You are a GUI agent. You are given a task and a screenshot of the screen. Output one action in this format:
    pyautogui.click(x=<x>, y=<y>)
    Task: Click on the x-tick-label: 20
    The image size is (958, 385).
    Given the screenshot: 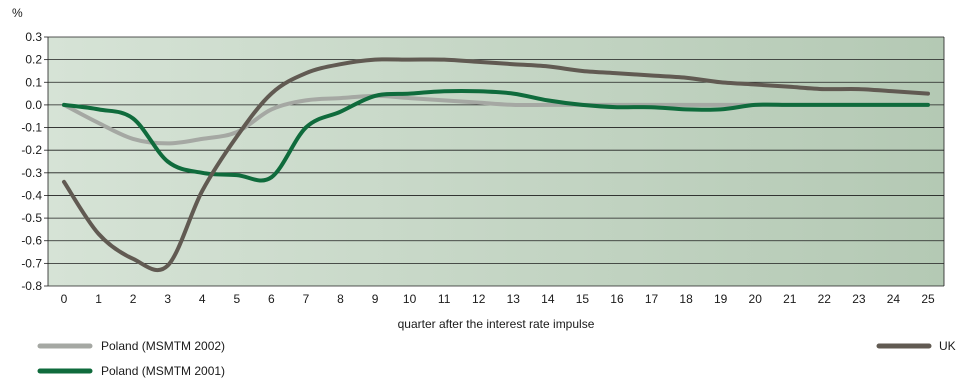 What is the action you would take?
    pyautogui.click(x=756, y=299)
    